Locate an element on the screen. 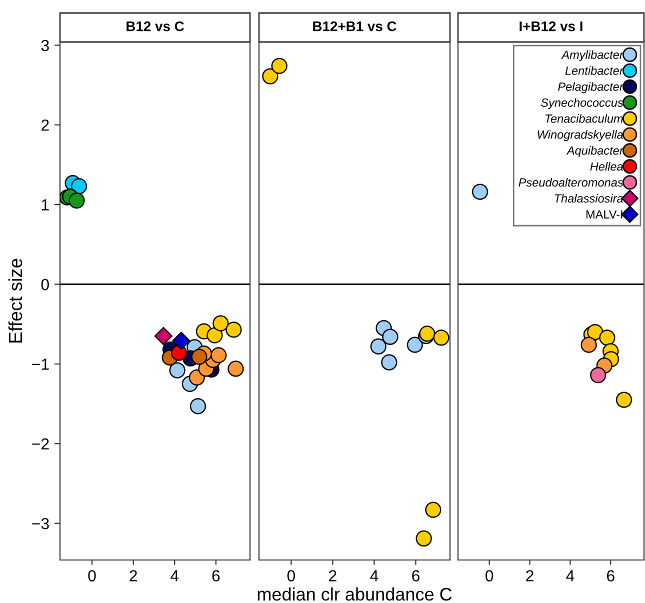 The height and width of the screenshot is (603, 645). y-tick-label: −1 is located at coordinates (40, 364).